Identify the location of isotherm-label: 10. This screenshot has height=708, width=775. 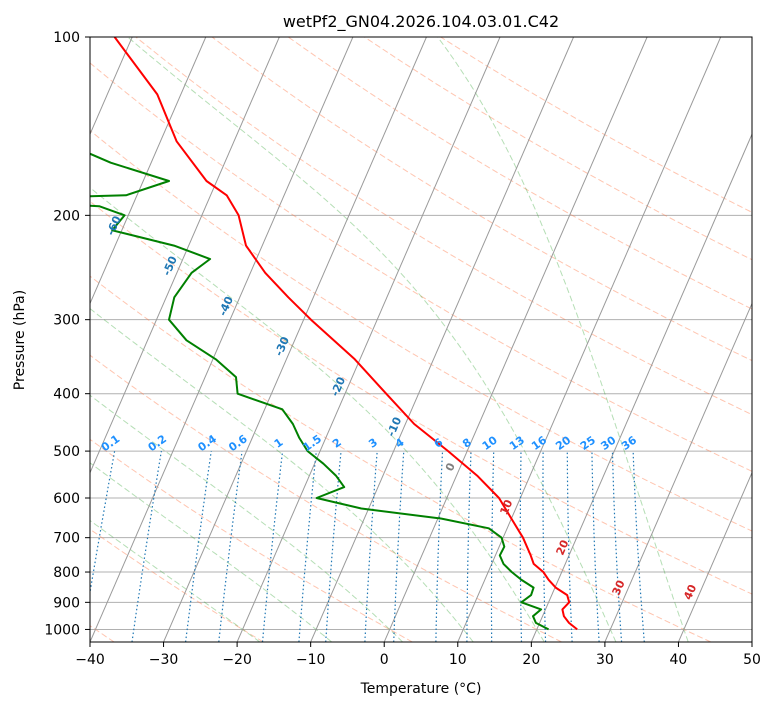
(506, 507).